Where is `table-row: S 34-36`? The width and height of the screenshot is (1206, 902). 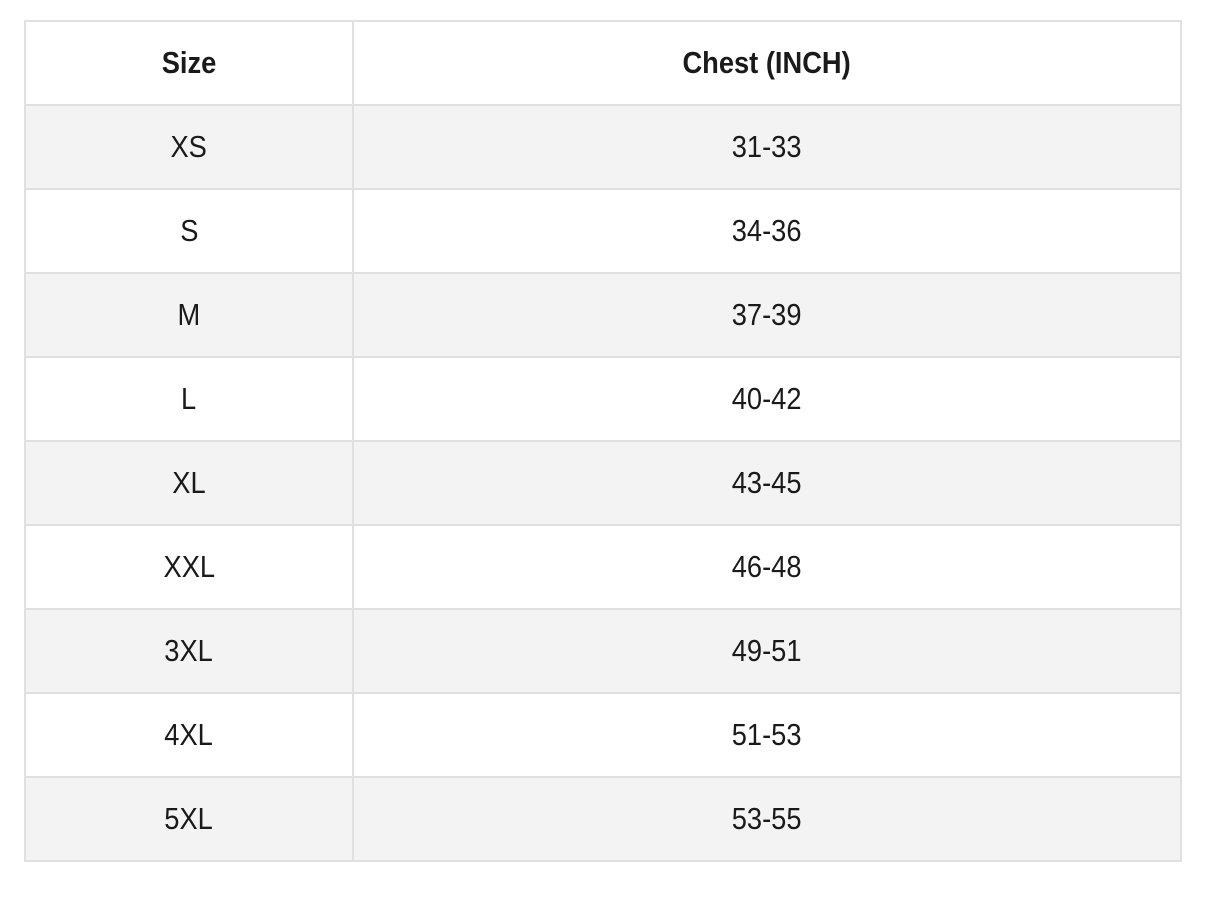 table-row: S 34-36 is located at coordinates (603, 231).